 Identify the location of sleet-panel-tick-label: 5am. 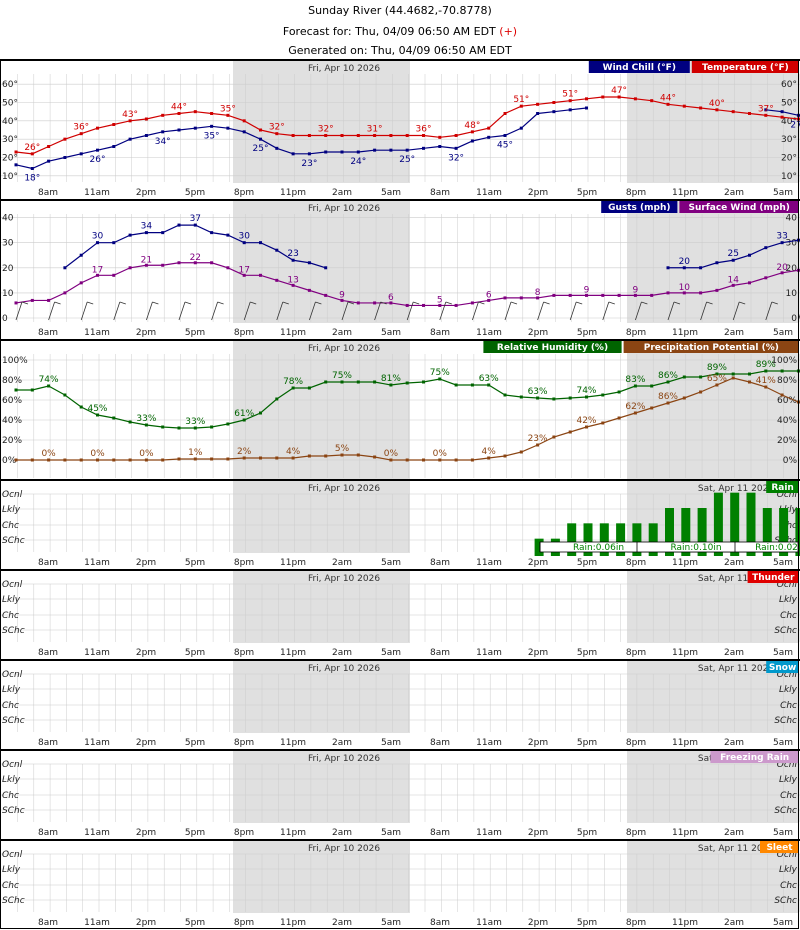
(783, 923).